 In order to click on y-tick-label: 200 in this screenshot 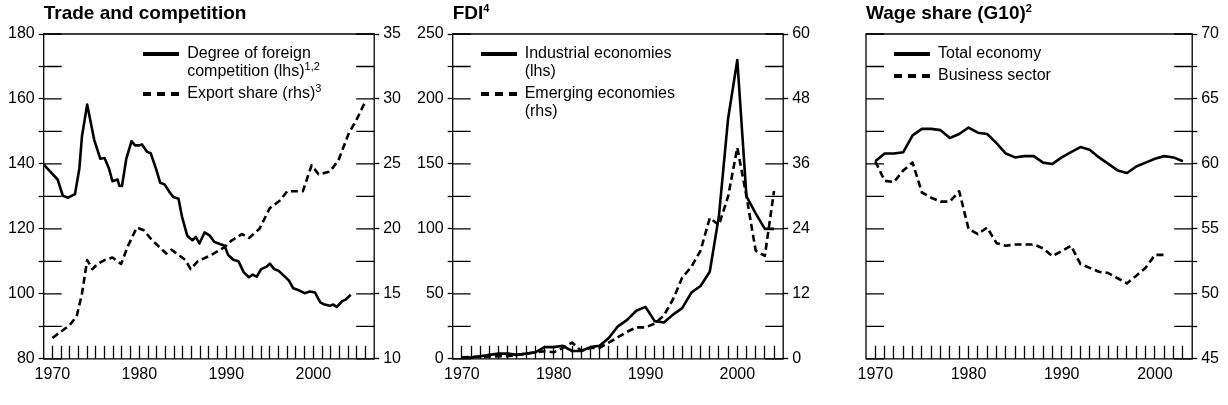, I will do `click(430, 98)`.